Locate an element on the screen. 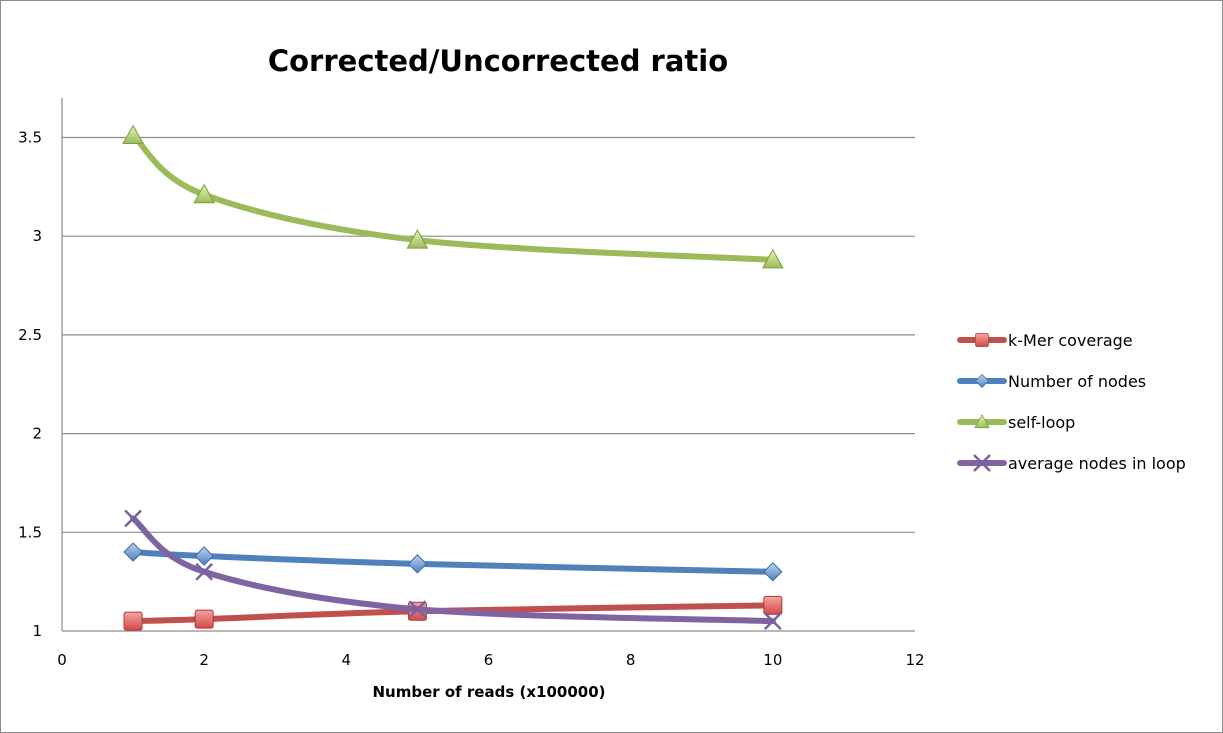 The image size is (1223, 733). y-tick-label: 3.5 is located at coordinates (30, 137).